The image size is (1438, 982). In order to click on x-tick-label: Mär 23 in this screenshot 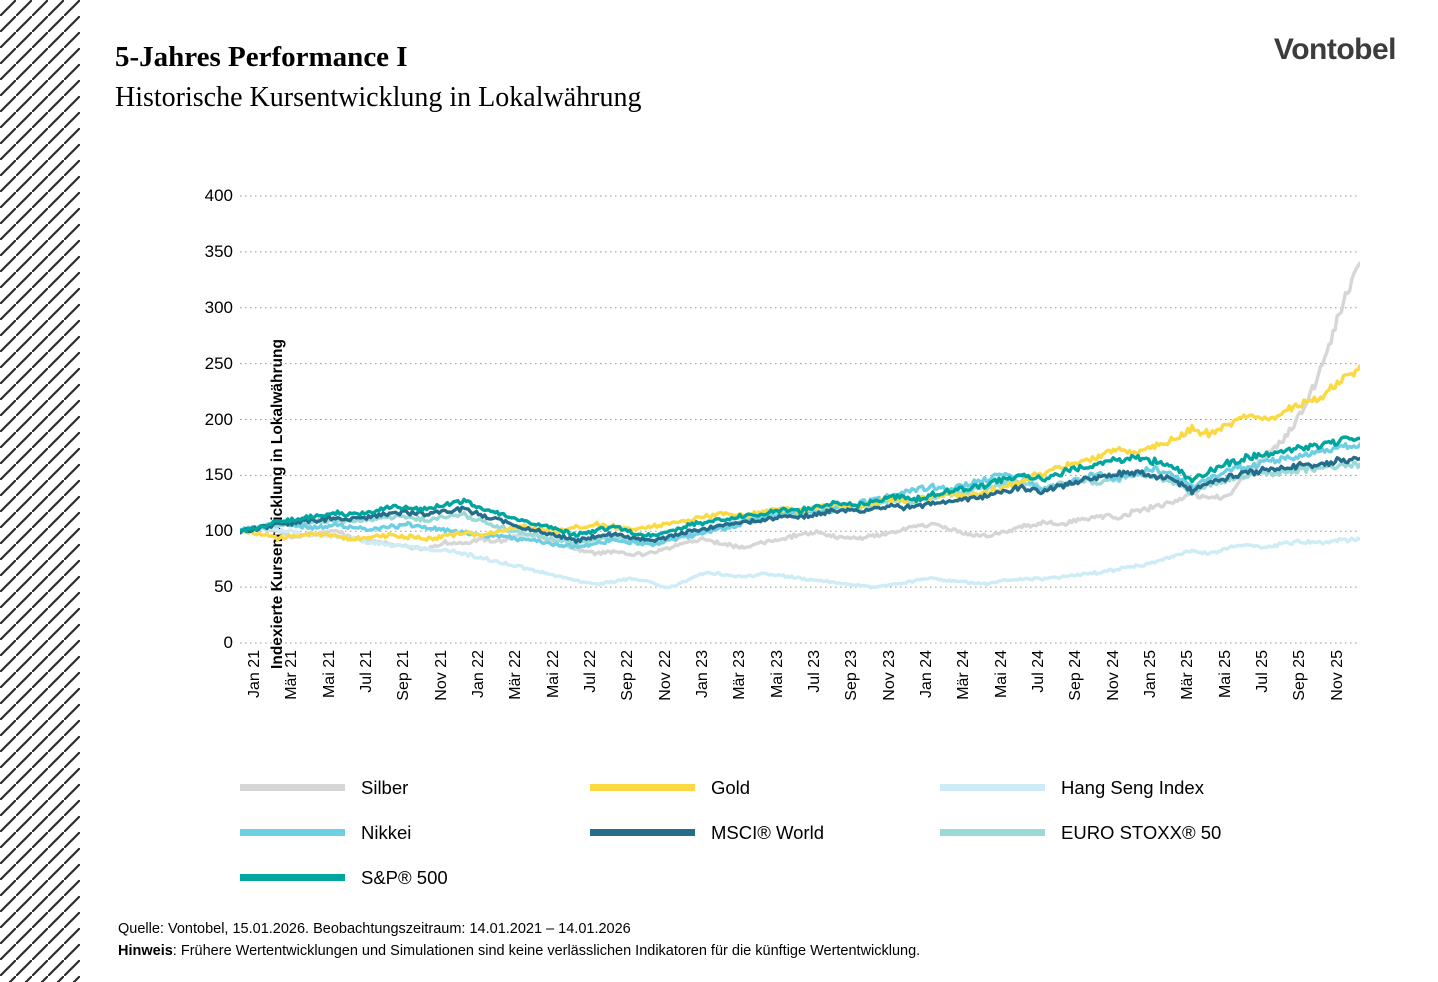, I will do `click(740, 675)`.